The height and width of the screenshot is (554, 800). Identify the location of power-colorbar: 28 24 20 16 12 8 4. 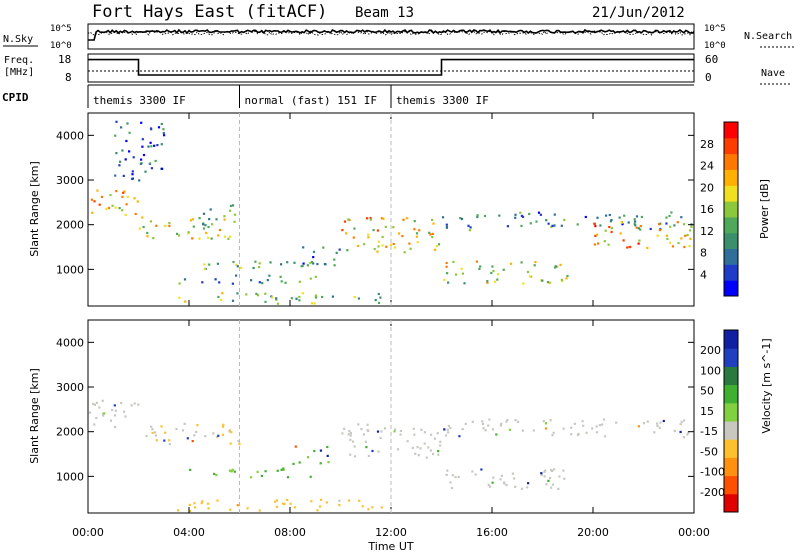
(719, 209).